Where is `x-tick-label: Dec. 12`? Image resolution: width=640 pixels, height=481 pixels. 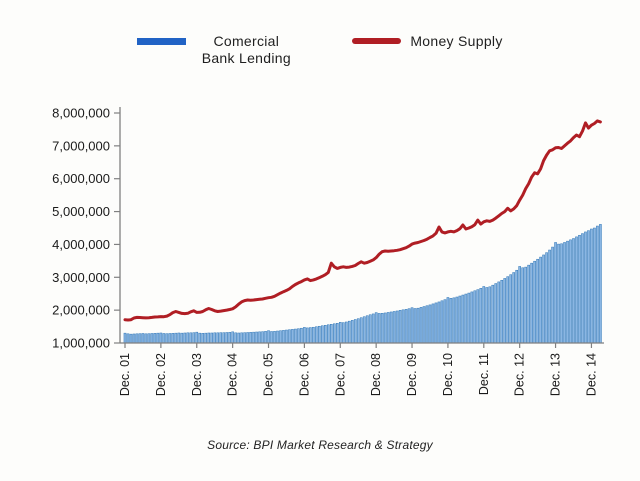 x-tick-label: Dec. 12 is located at coordinates (520, 374).